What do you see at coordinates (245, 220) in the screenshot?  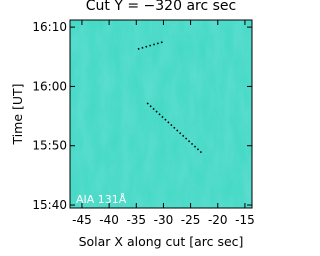 I see `x-tick-label: -15` at bounding box center [245, 220].